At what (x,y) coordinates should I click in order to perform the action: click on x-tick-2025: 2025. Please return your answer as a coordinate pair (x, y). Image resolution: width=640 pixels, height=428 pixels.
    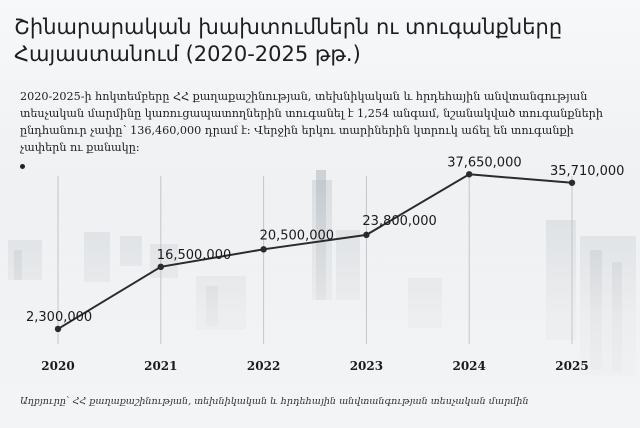
    Looking at the image, I should click on (571, 366).